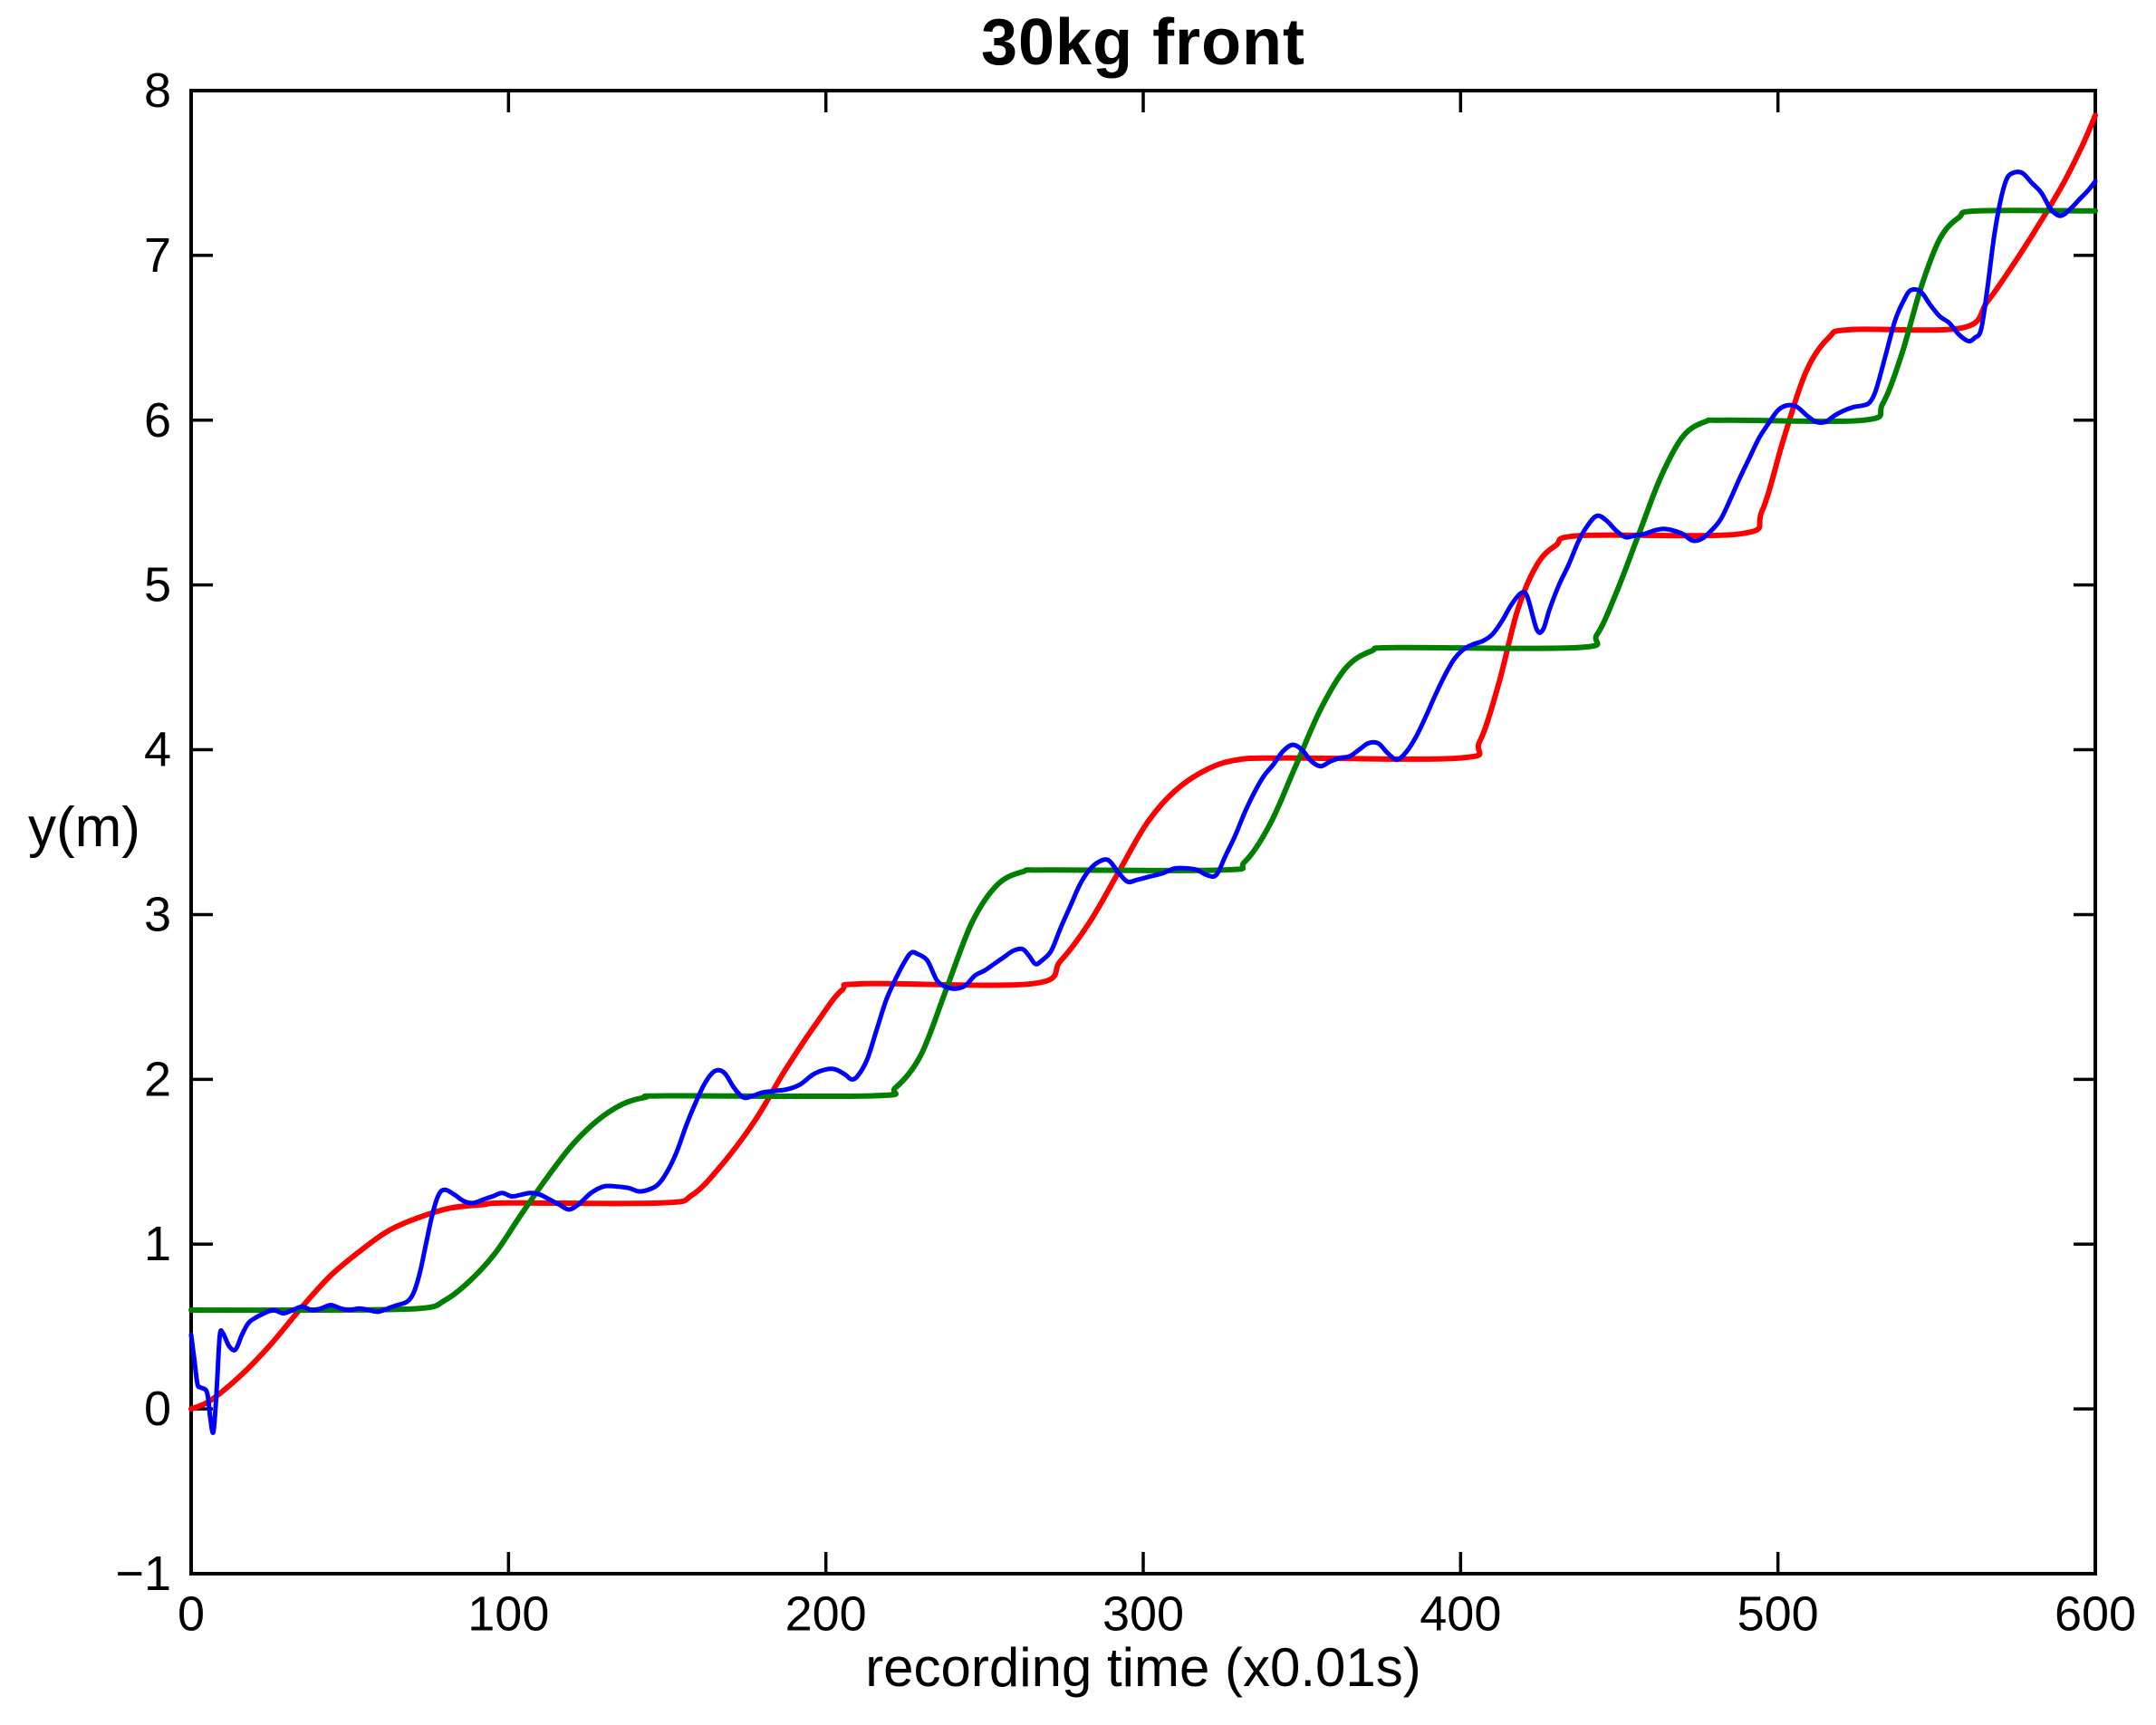  Describe the element at coordinates (2095, 1613) in the screenshot. I see `x-tick-label: 600` at that location.